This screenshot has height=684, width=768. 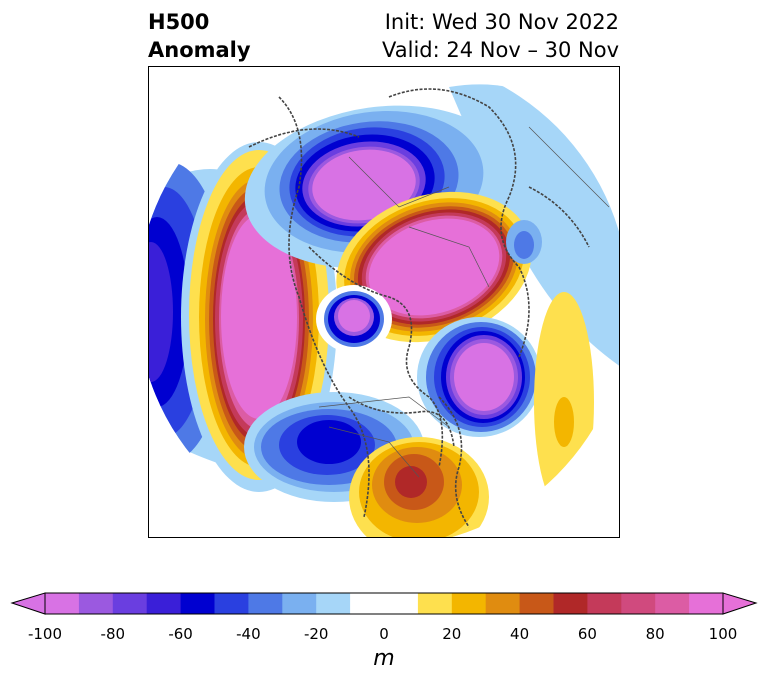 What do you see at coordinates (384, 658) in the screenshot?
I see `colorbar-unit: m` at bounding box center [384, 658].